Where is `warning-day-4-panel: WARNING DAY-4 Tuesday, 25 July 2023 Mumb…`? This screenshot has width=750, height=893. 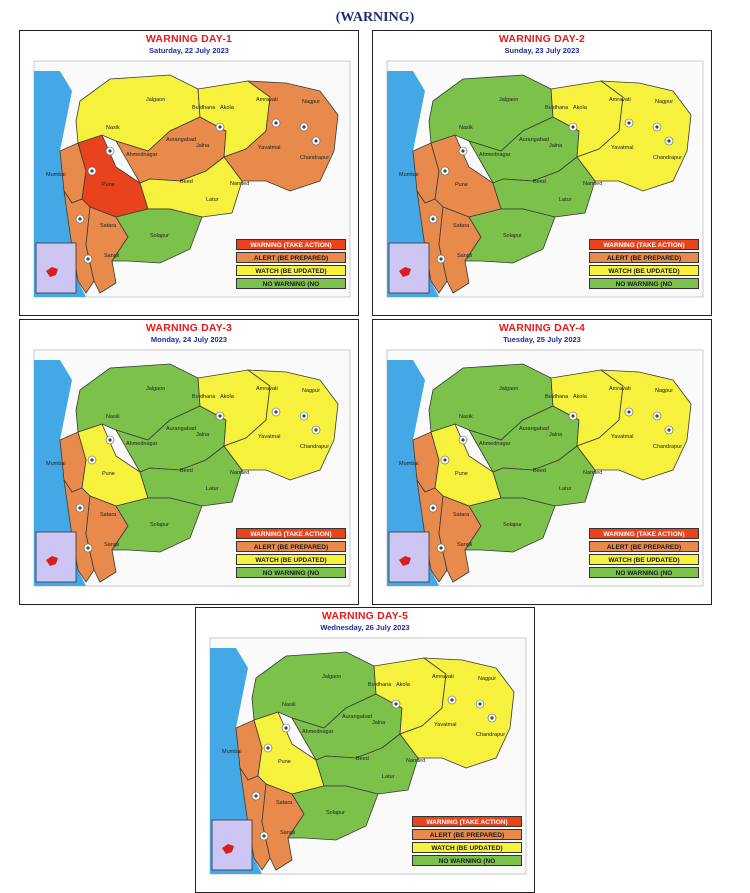
warning-day-4-panel: WARNING DAY-4 Tuesday, 25 July 2023 Mumb… is located at coordinates (542, 462).